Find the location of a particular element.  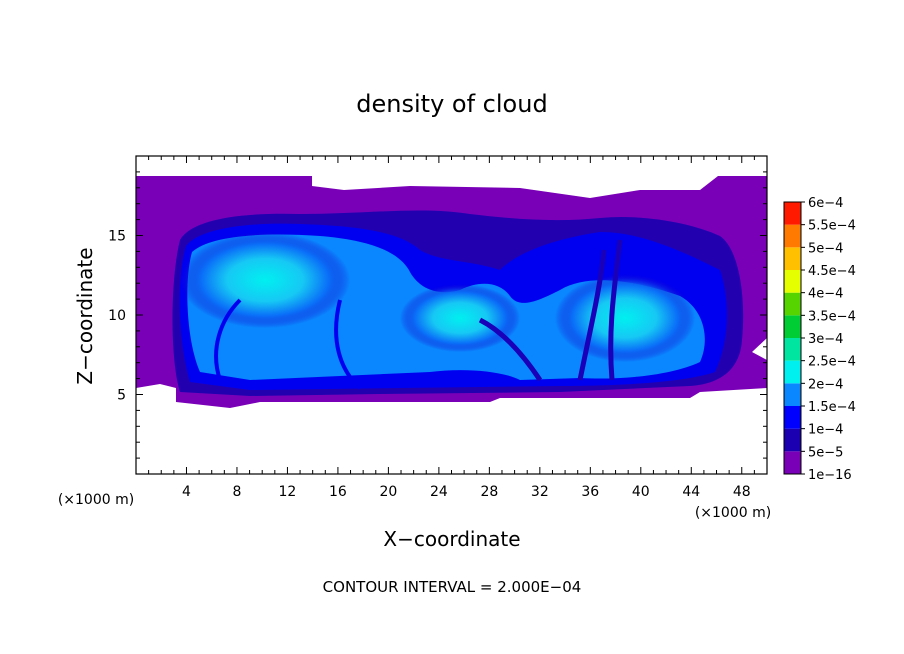

colorbar-label: 4e−4 is located at coordinates (825, 294).